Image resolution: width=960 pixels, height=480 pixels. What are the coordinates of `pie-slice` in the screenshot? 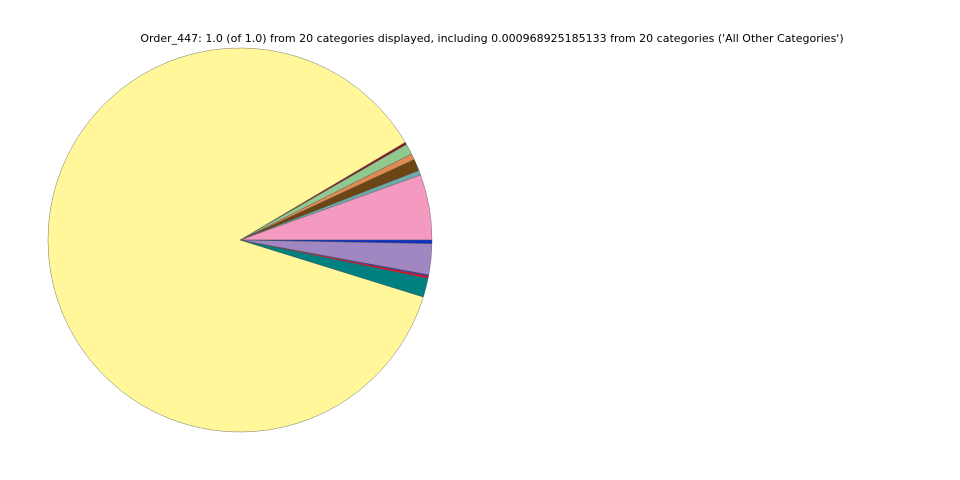 It's located at (336, 241).